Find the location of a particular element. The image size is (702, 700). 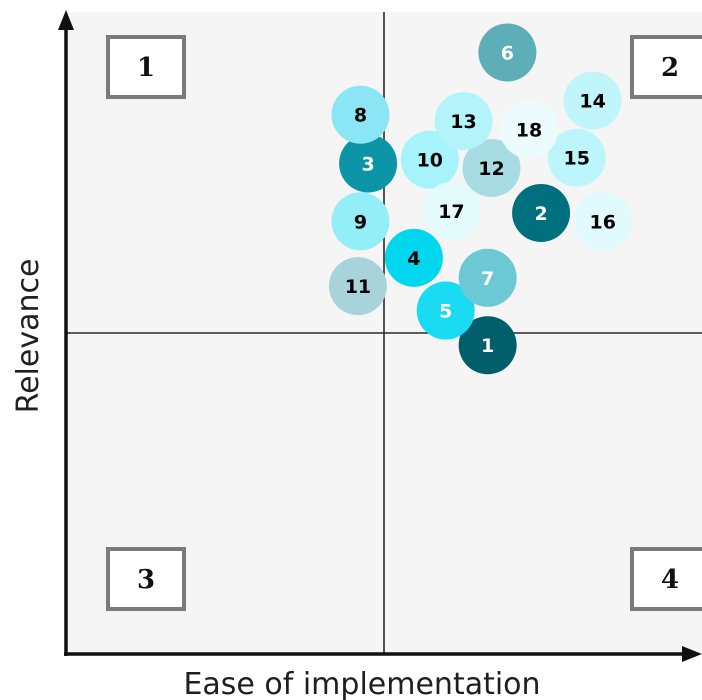

bubble-label: 13 is located at coordinates (463, 122).